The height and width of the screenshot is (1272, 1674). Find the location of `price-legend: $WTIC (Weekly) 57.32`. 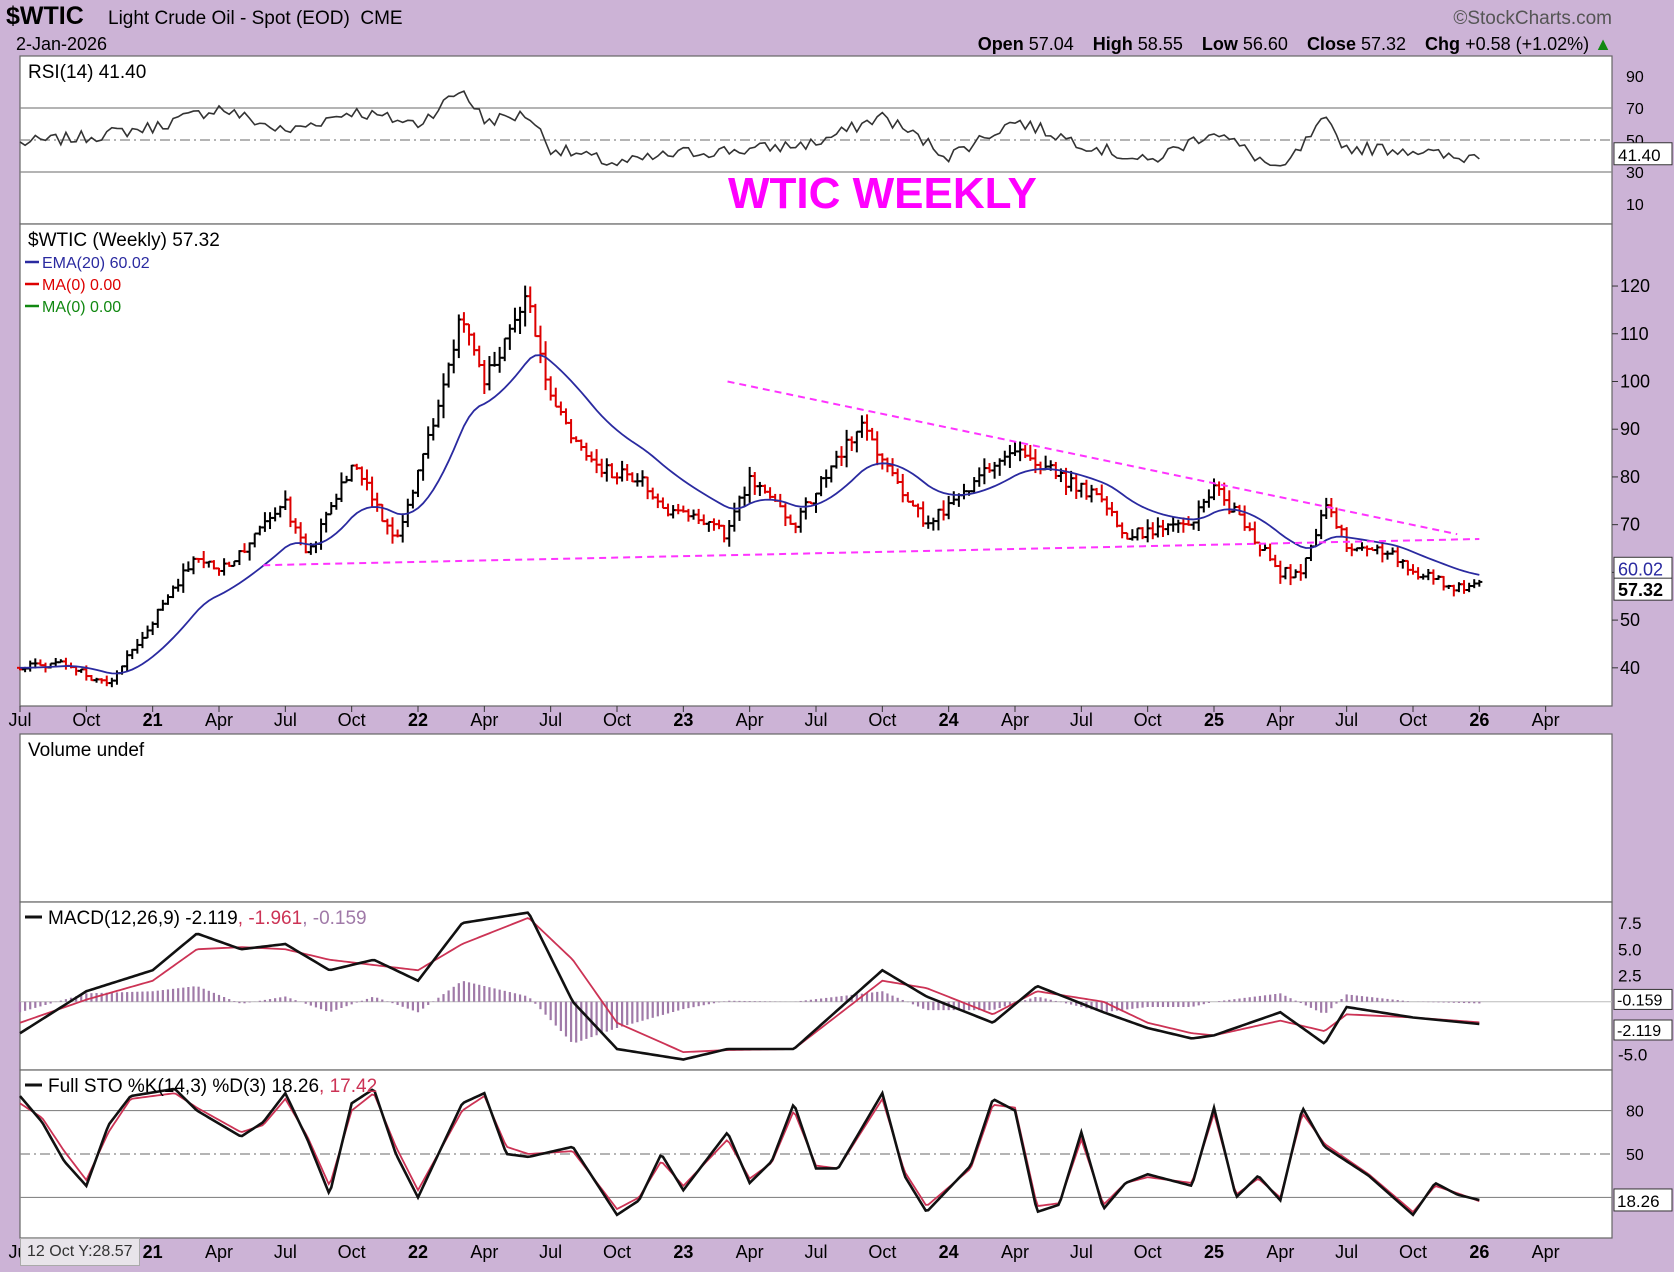

price-legend: $WTIC (Weekly) 57.32 is located at coordinates (124, 240).